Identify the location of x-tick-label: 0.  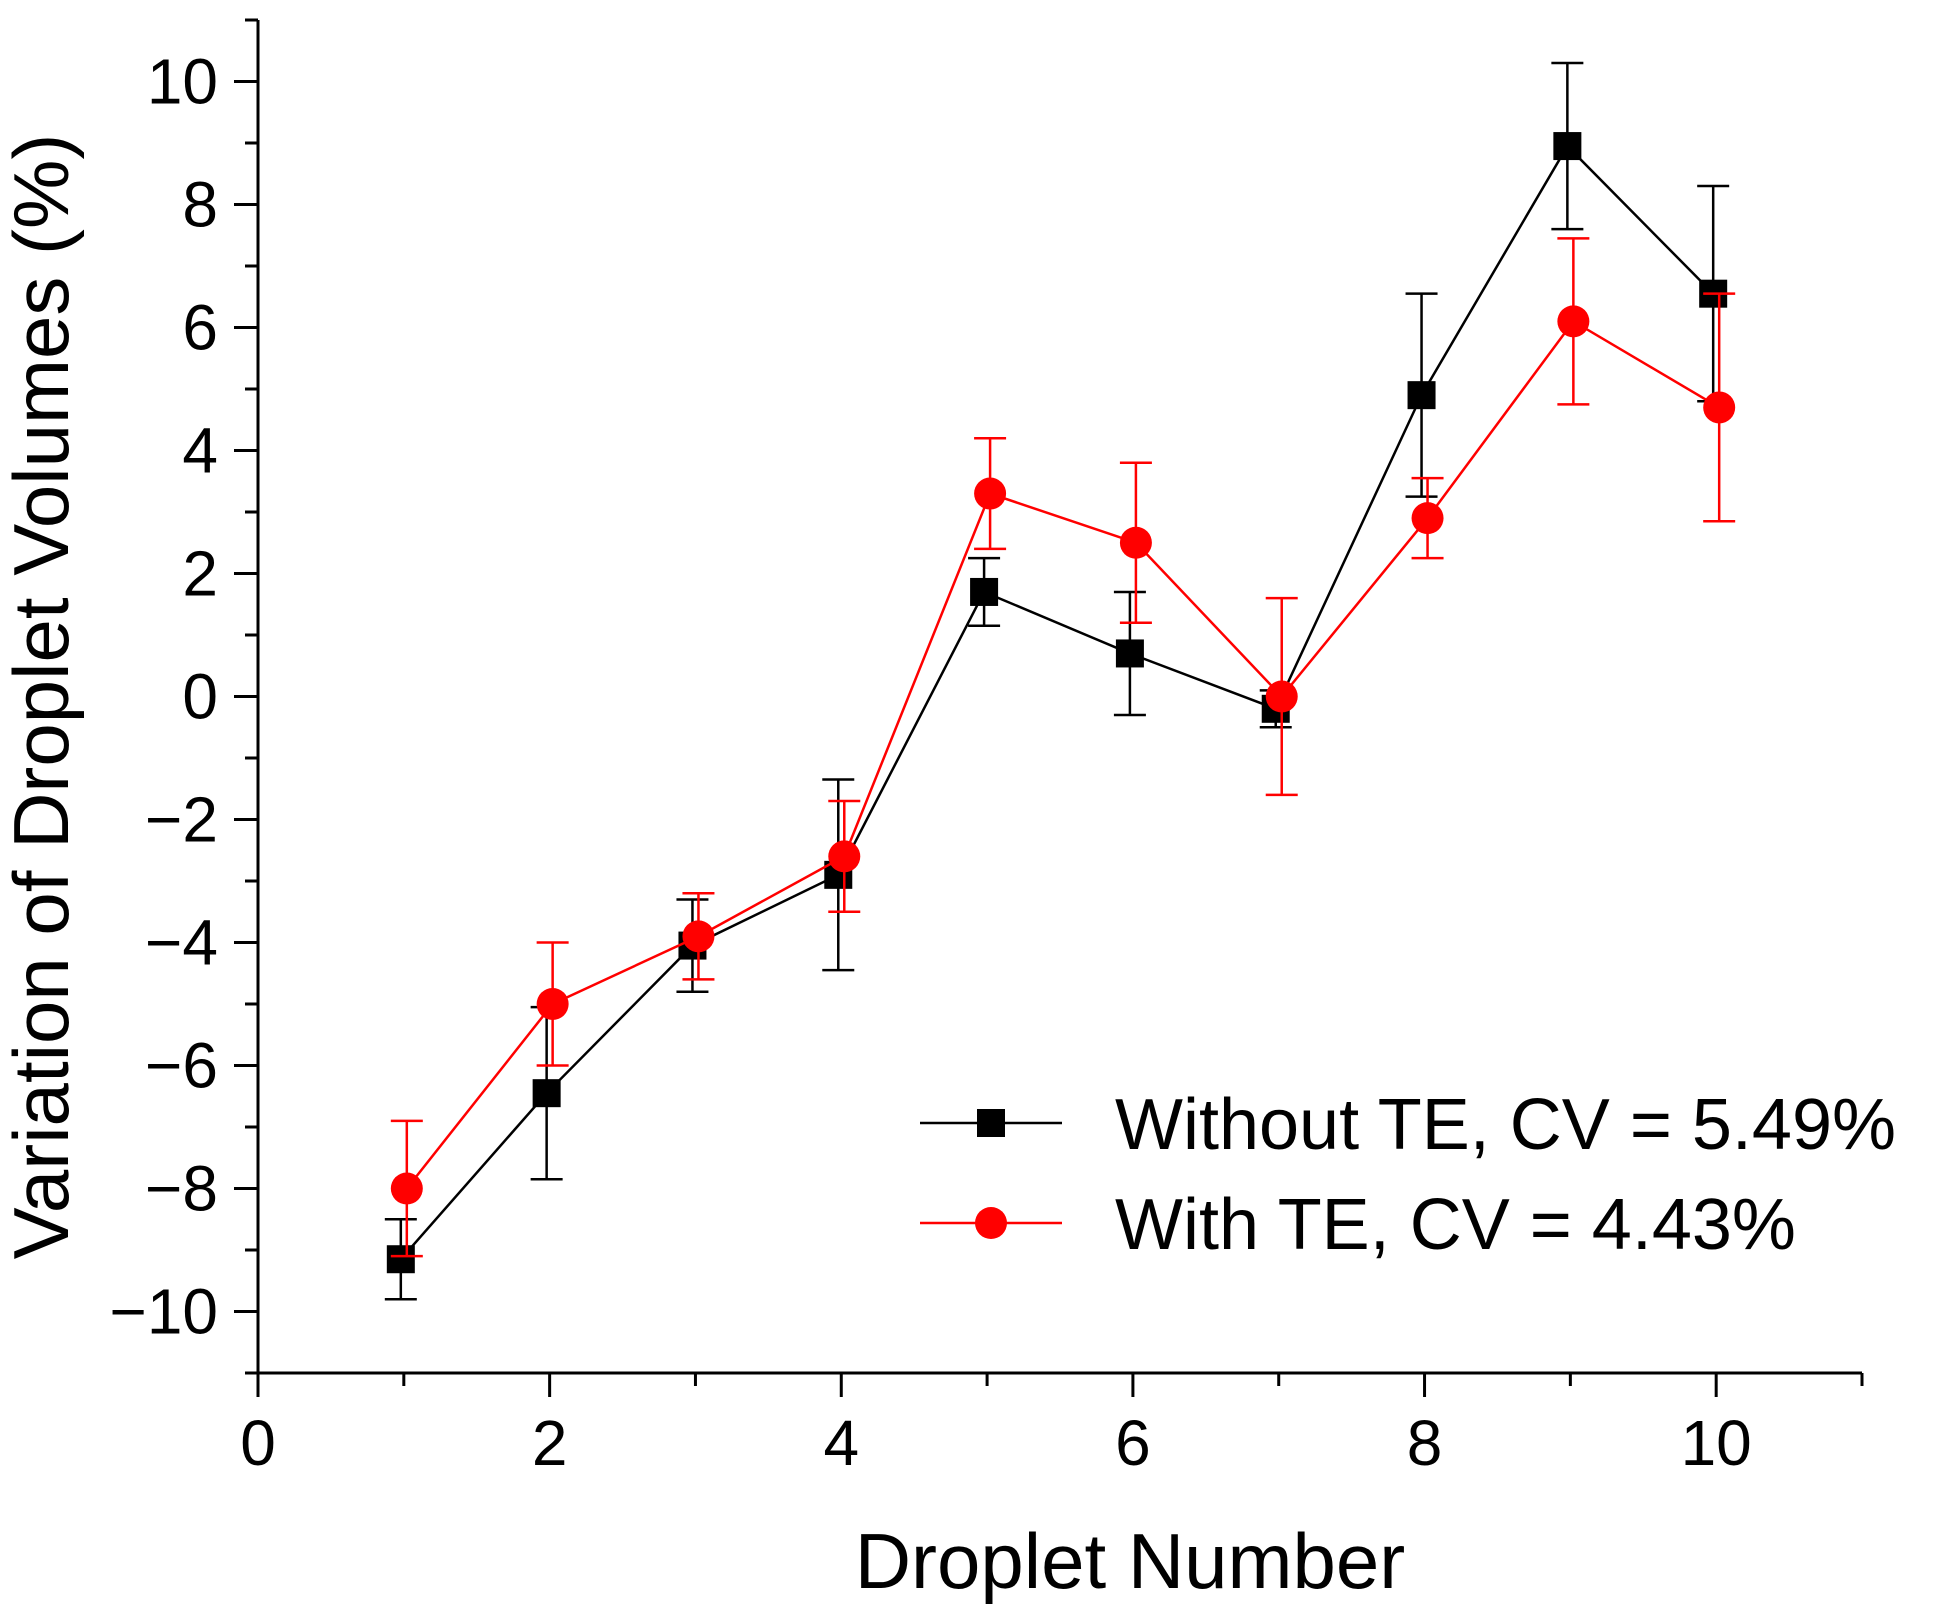
(258, 1443).